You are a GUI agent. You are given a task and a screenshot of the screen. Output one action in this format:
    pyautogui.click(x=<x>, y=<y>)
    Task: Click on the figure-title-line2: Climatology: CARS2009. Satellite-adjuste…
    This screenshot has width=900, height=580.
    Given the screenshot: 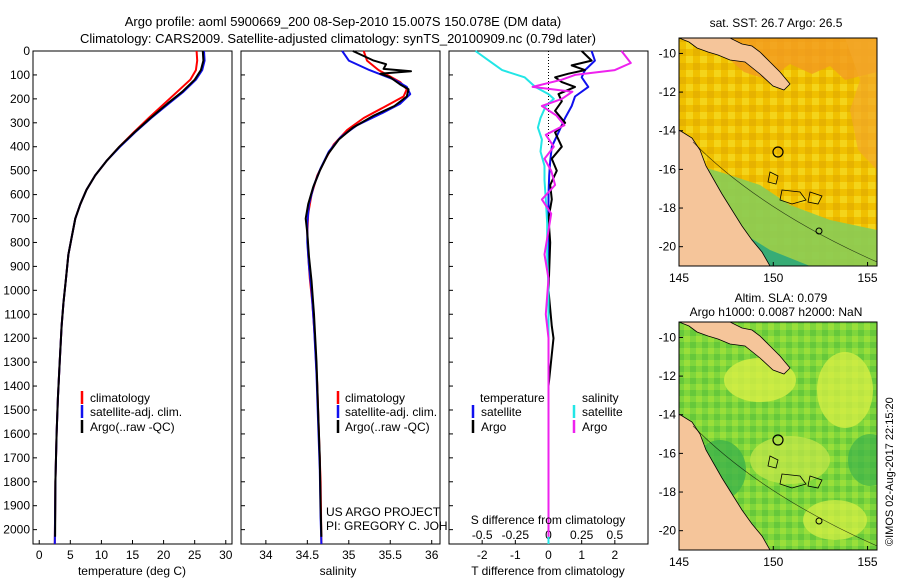 What is the action you would take?
    pyautogui.click(x=338, y=38)
    